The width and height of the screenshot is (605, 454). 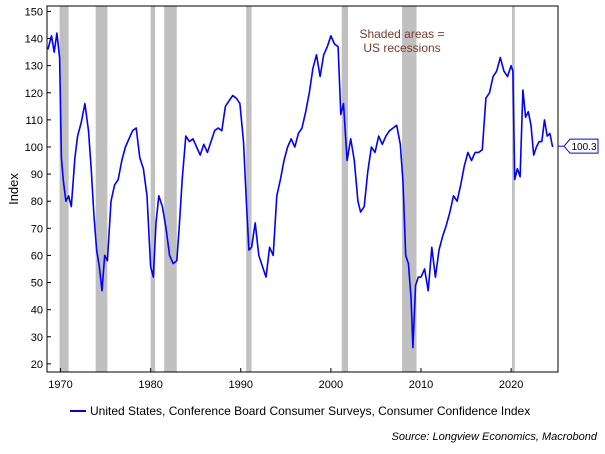 I want to click on recession-note-line-1: Shaded areas =, so click(x=401, y=34).